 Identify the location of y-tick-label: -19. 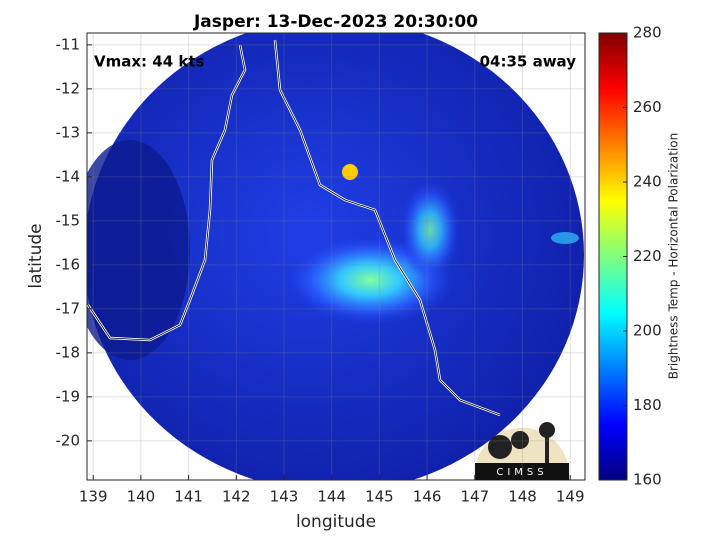
(68, 396).